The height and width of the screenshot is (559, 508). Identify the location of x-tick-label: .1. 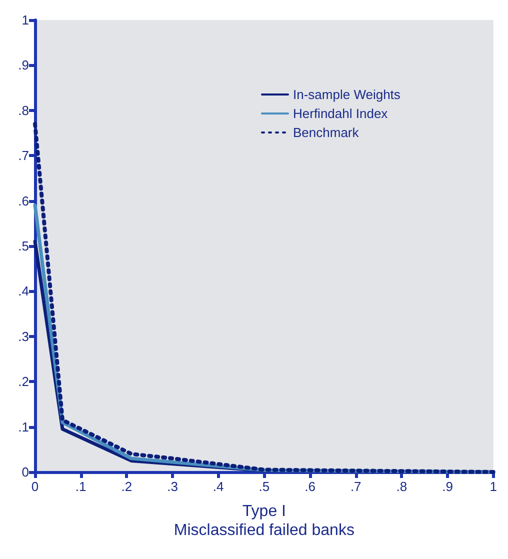
(80, 486).